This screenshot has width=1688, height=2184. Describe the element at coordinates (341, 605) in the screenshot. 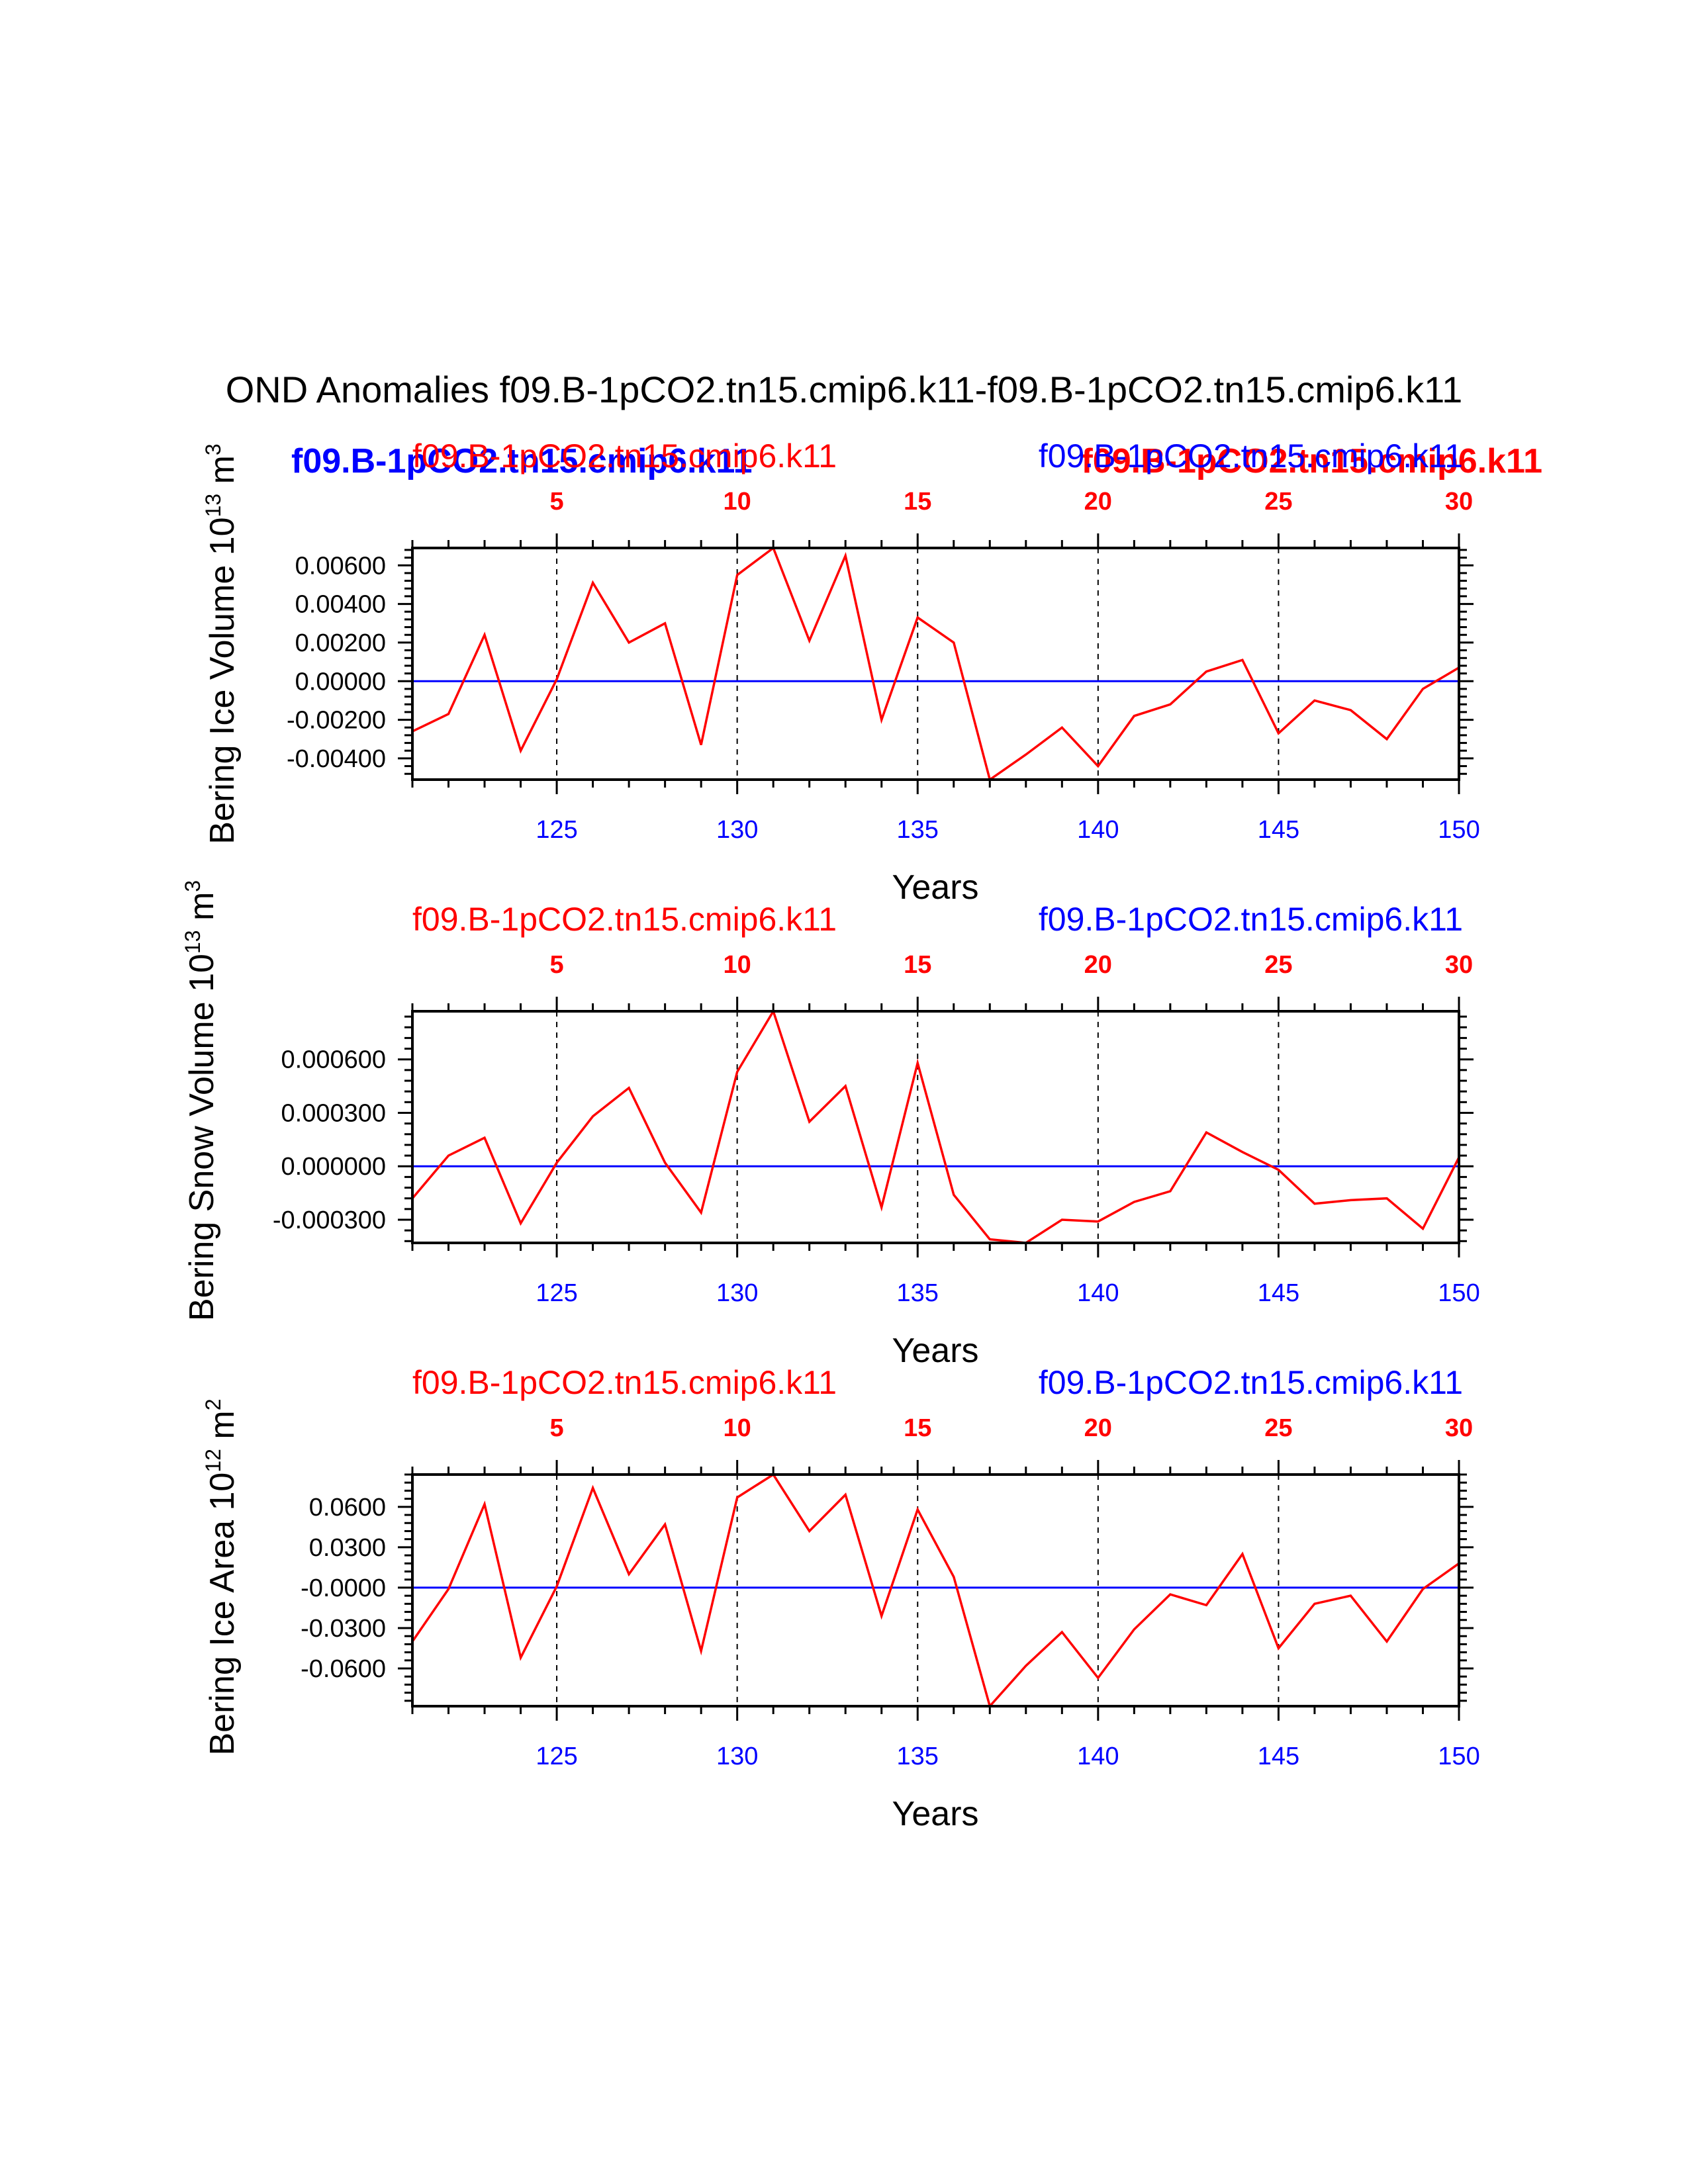

I see `y-tick-label: 0.00400` at that location.